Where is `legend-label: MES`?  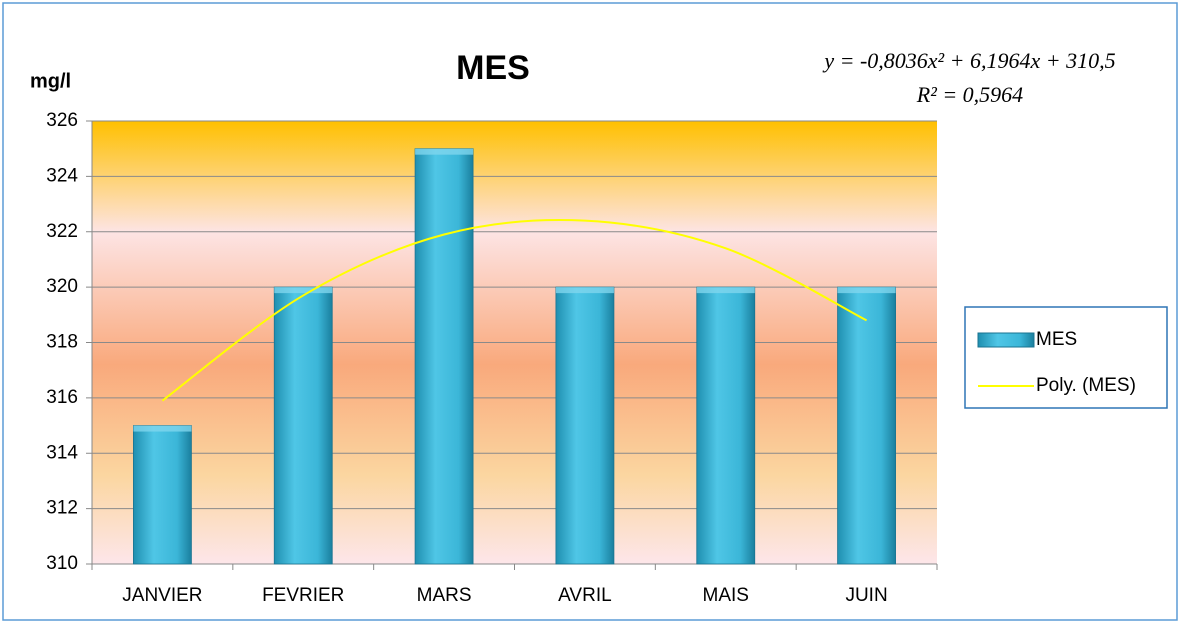 legend-label: MES is located at coordinates (1056, 339).